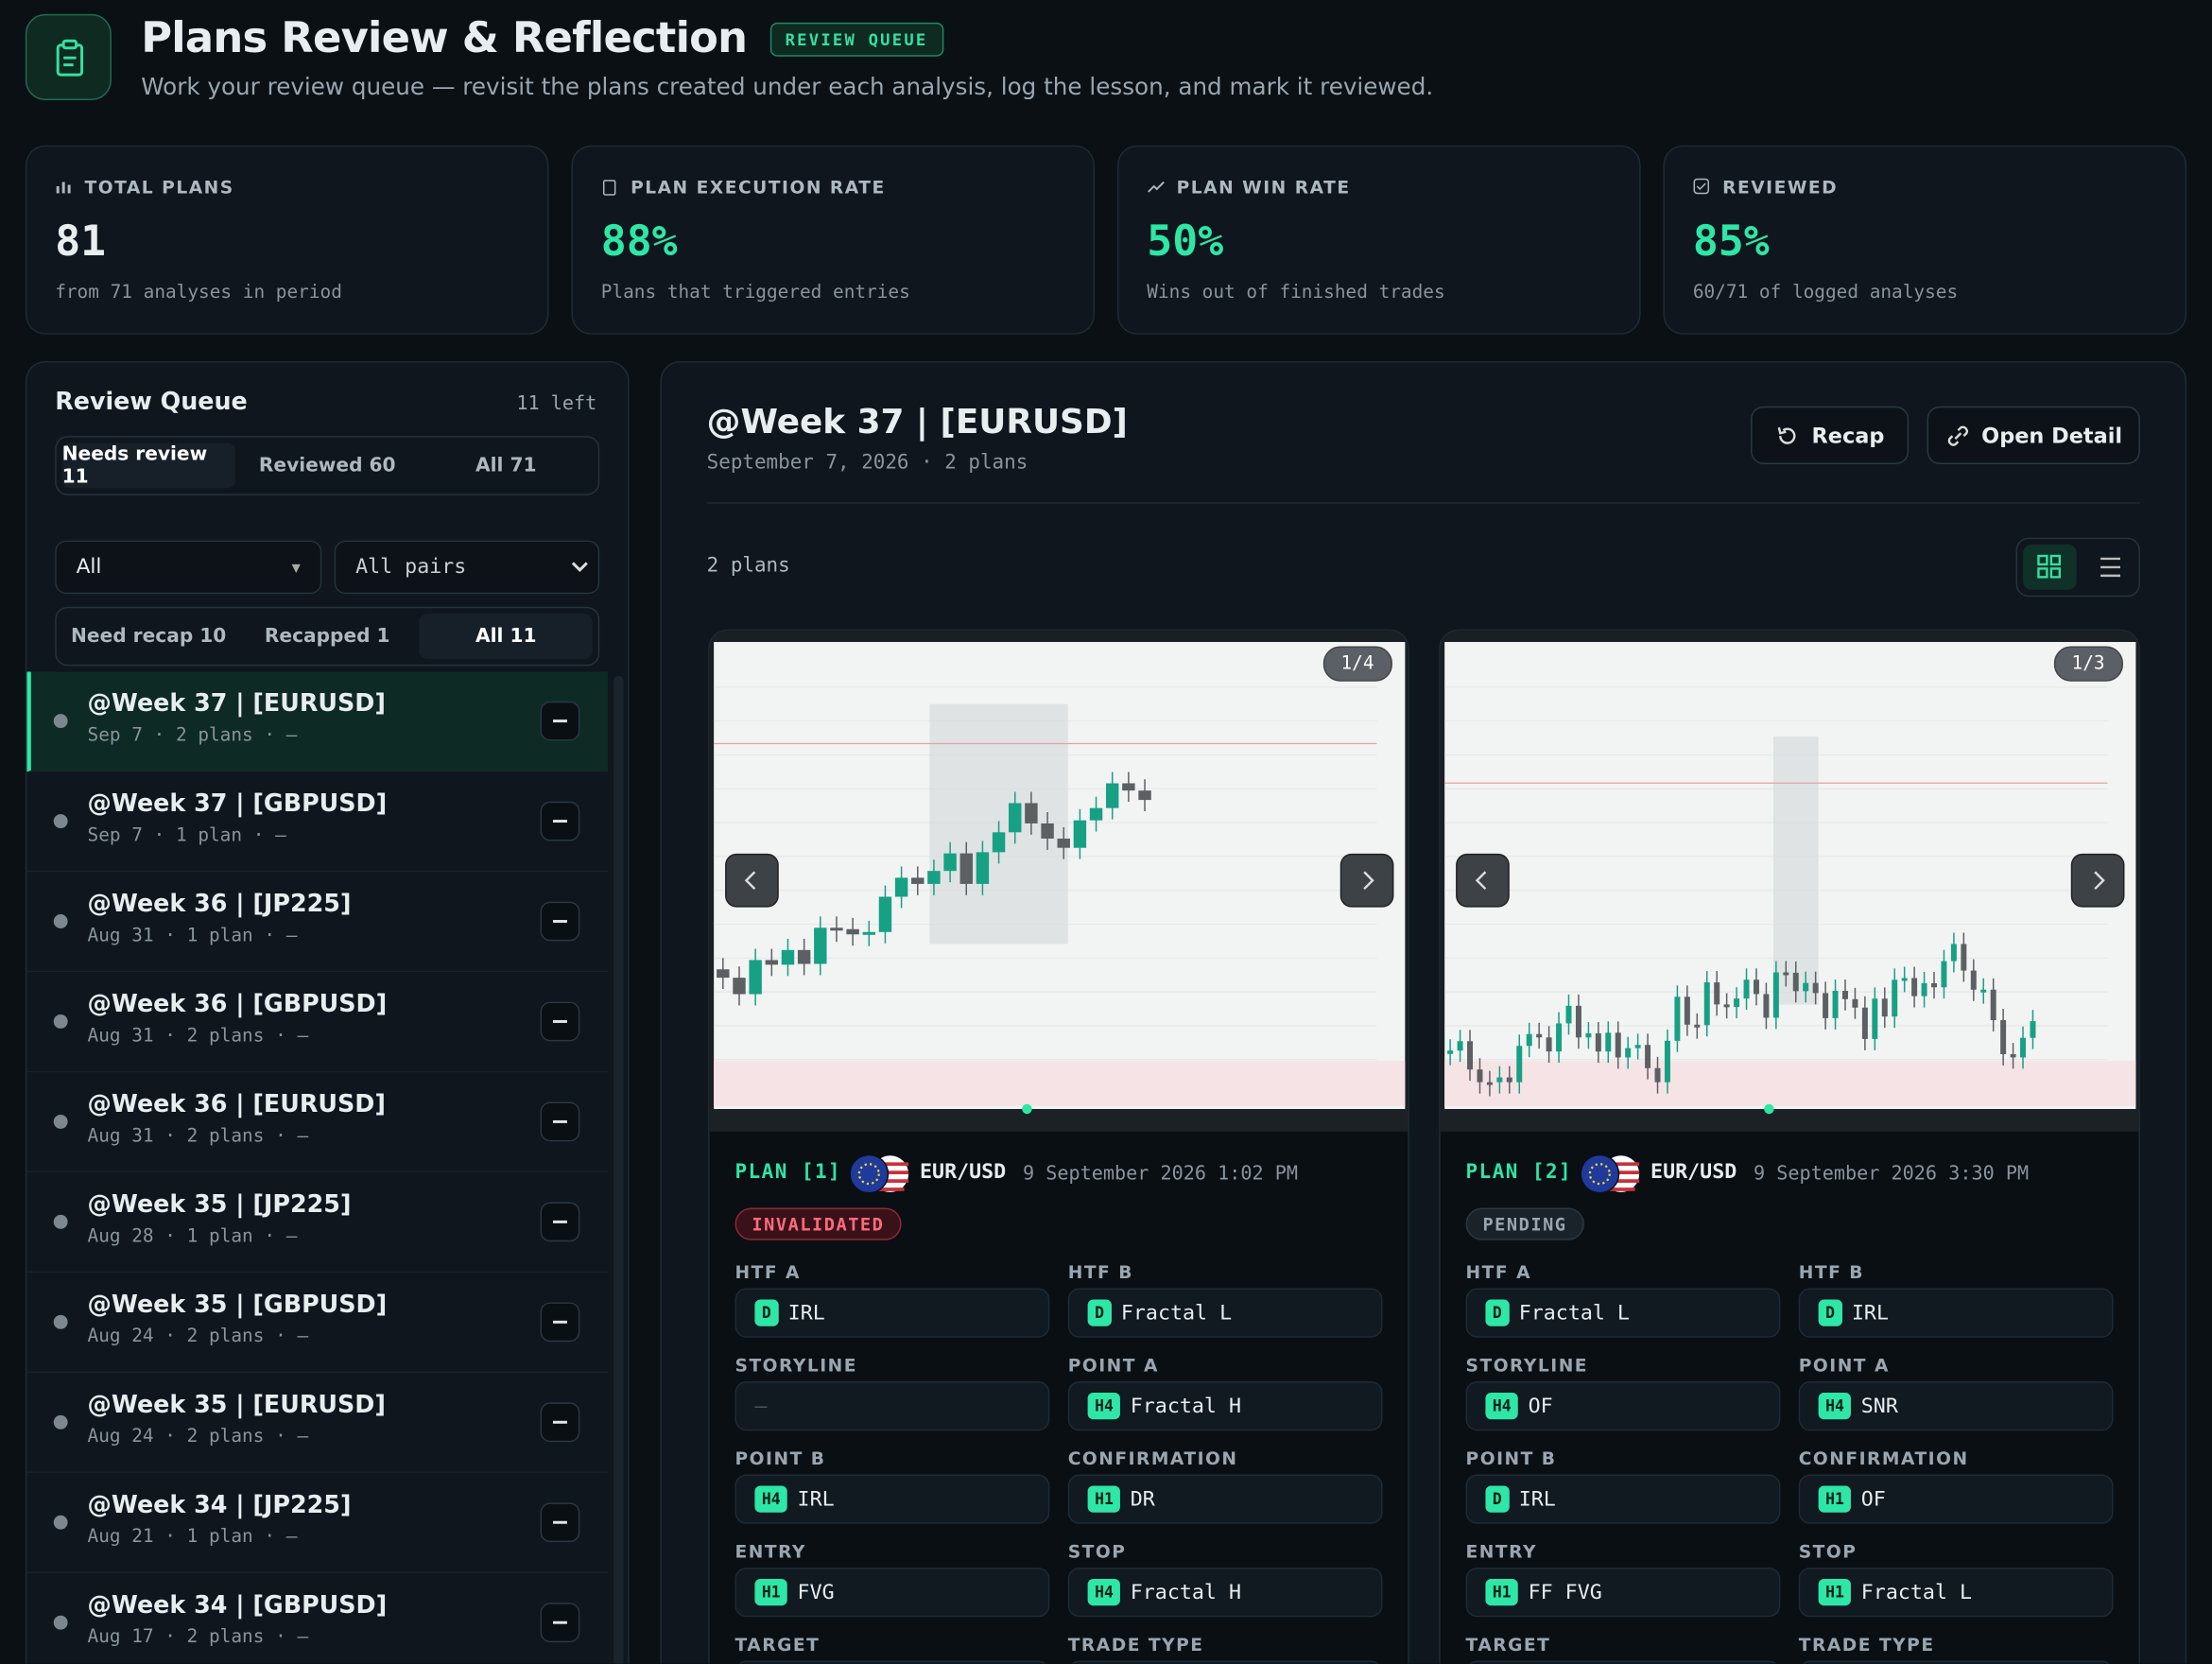  Describe the element at coordinates (151, 402) in the screenshot. I see `queue-title: Review Queue` at that location.